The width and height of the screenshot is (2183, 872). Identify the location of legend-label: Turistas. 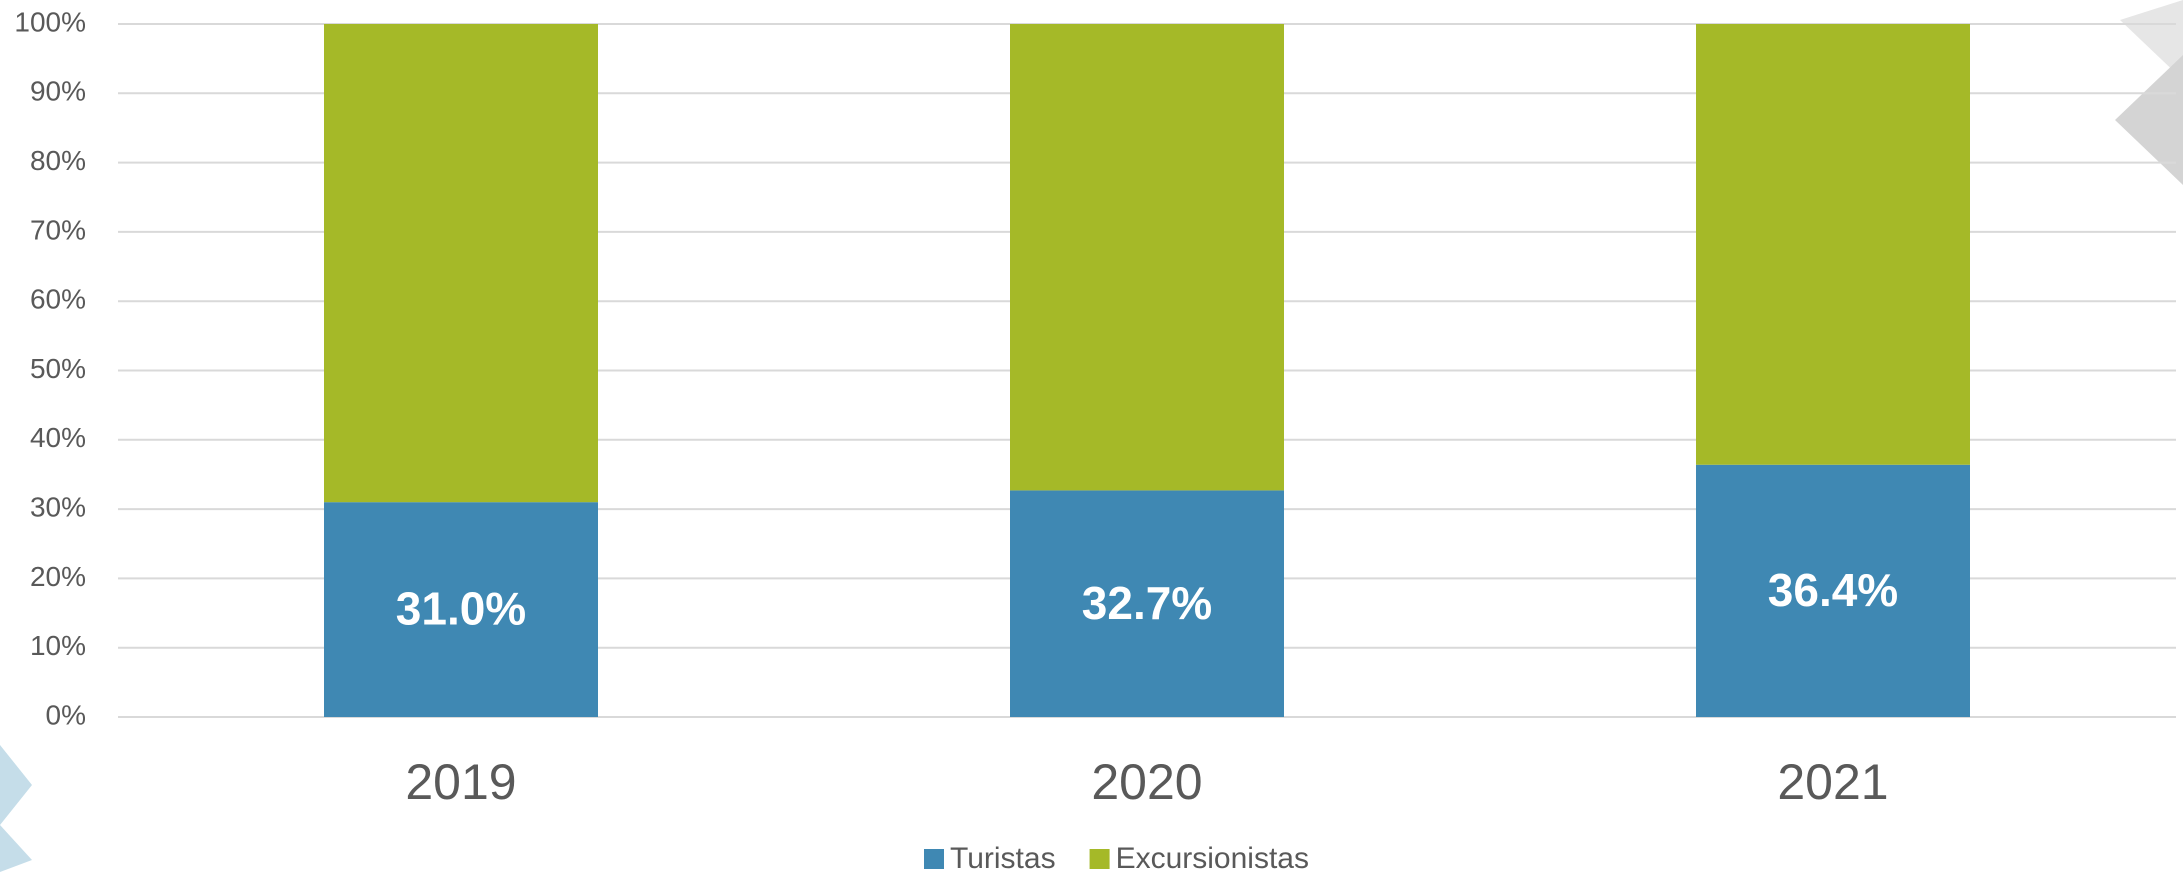
(1003, 857).